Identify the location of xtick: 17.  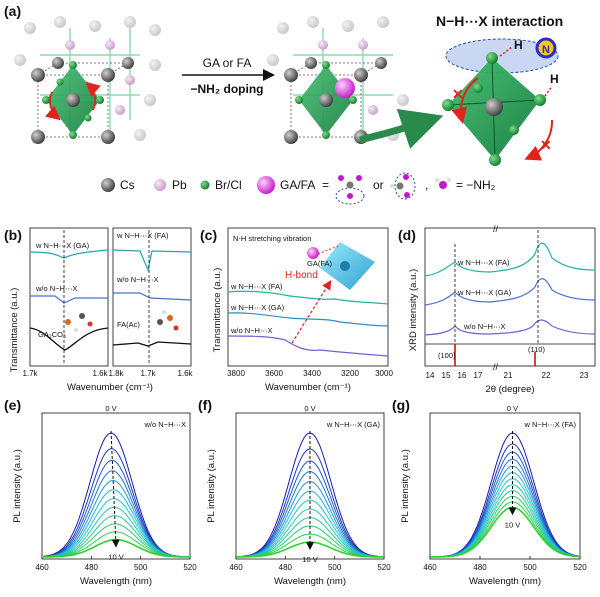
(478, 375).